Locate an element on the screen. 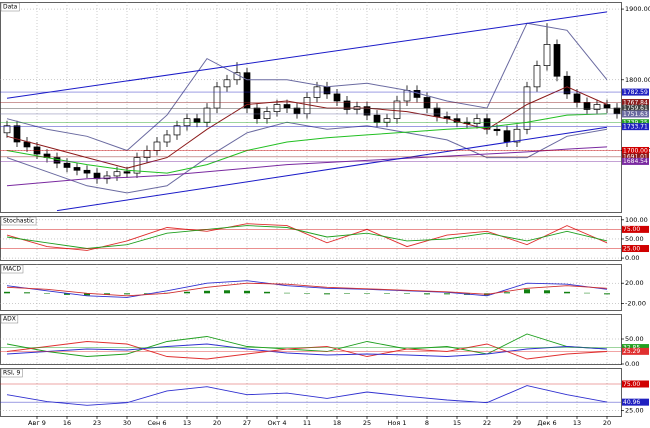  x-tick-label: Авг 9 is located at coordinates (37, 423).